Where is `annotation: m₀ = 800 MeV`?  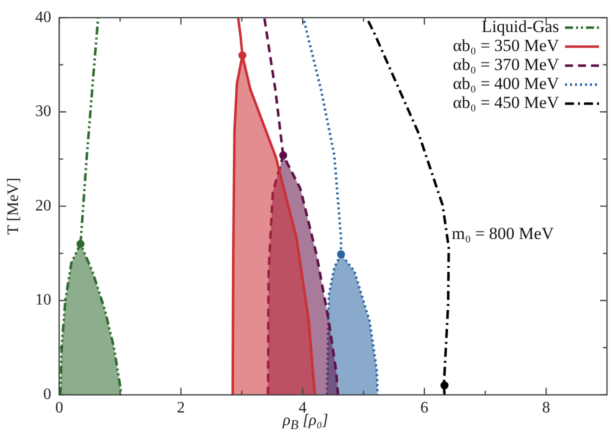
annotation: m₀ = 800 MeV is located at coordinates (503, 233).